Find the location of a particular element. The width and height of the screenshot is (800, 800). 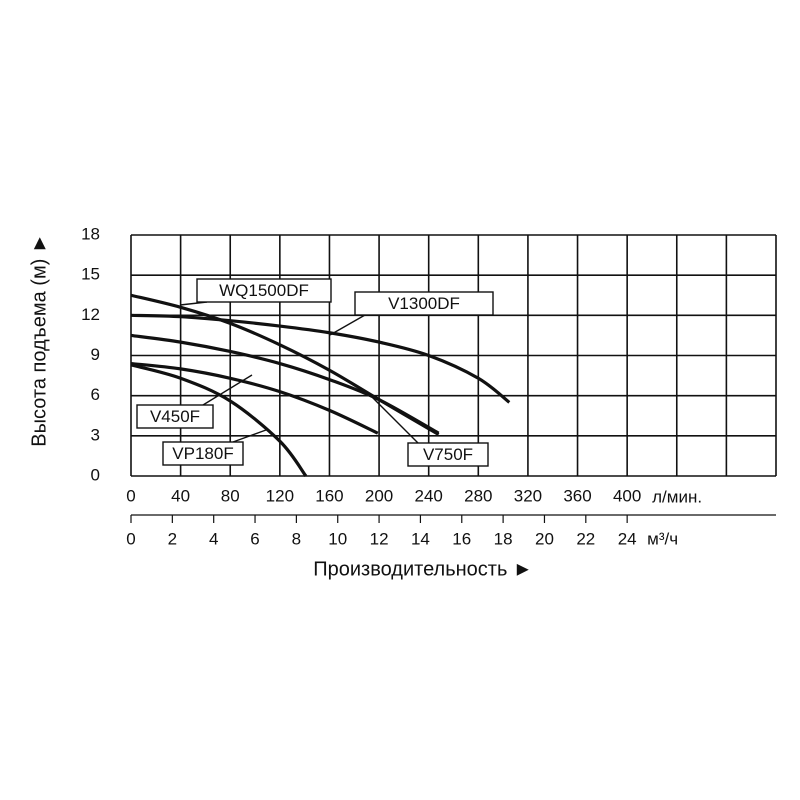

series-label: V450F is located at coordinates (175, 416).